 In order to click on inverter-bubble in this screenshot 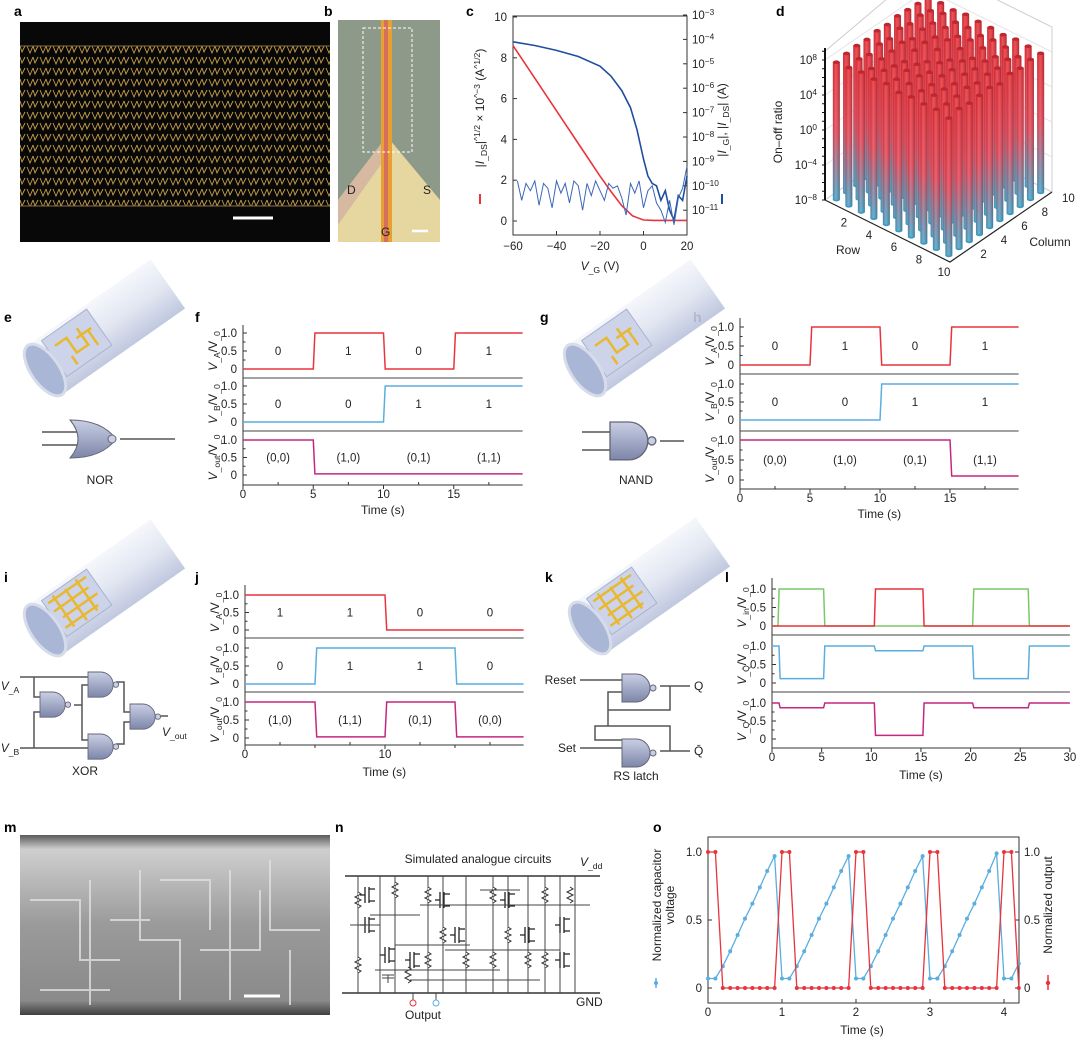, I will do `click(158, 716)`.